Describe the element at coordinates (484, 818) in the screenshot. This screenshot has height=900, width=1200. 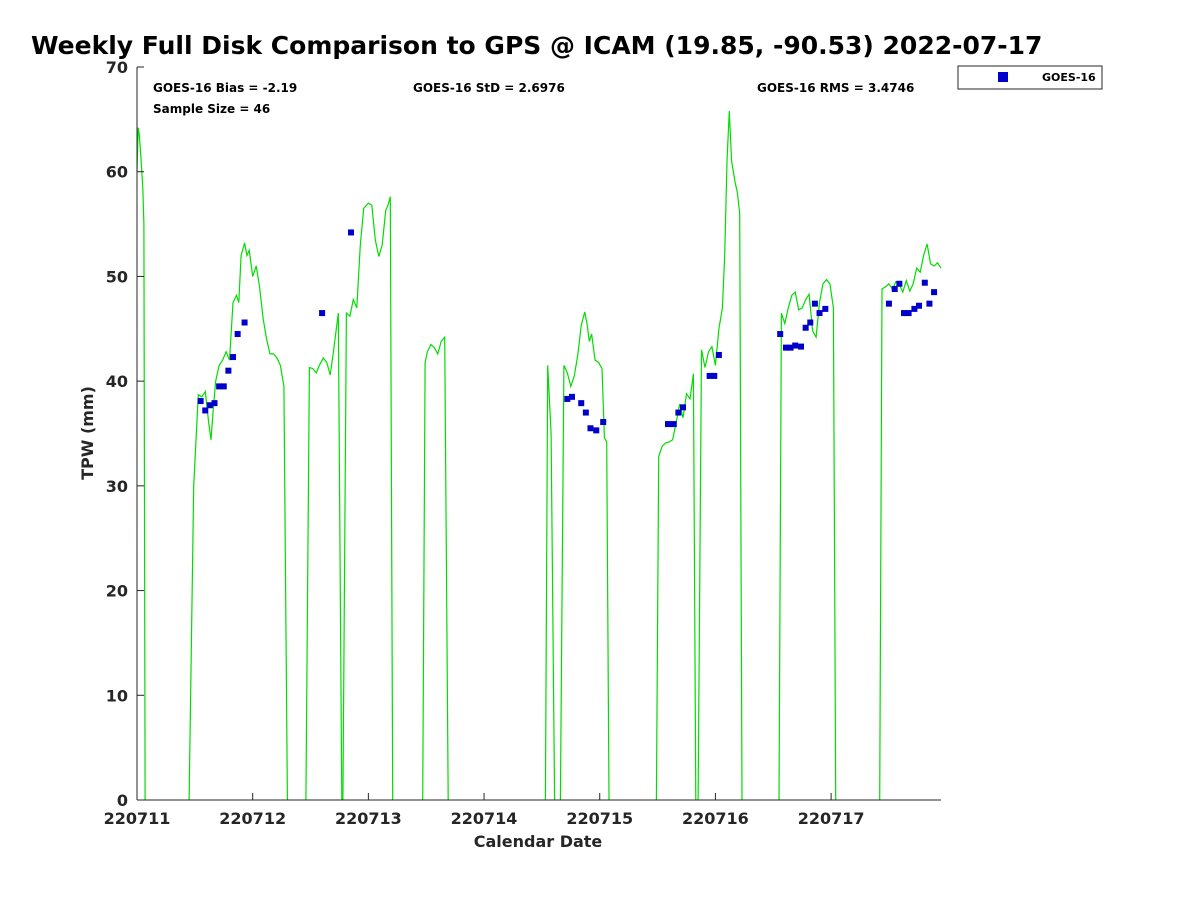
I see `x-tick-label: 220714` at that location.